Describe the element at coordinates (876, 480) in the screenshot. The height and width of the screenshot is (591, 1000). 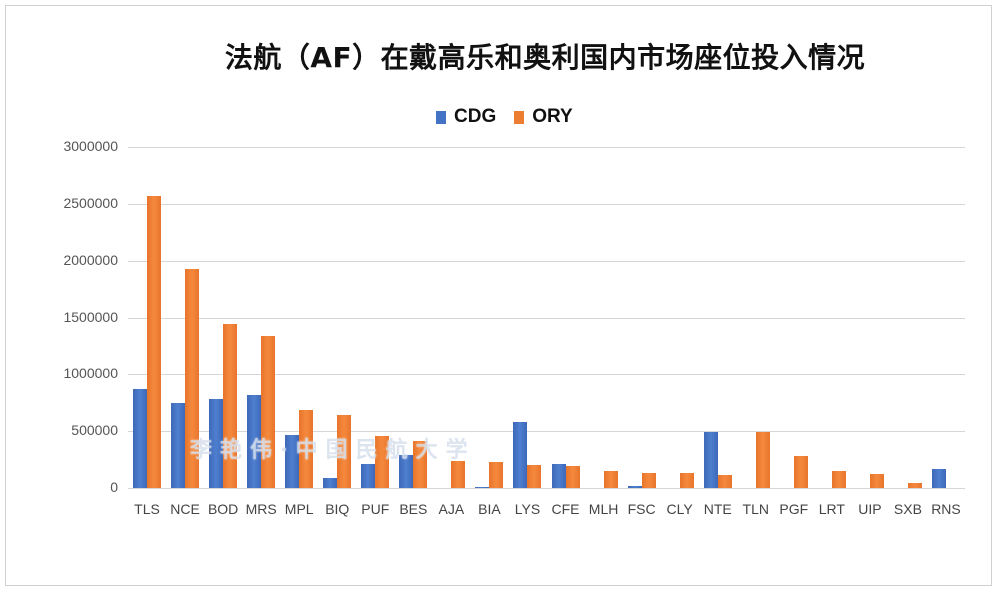
I see `bar-ory-uip` at that location.